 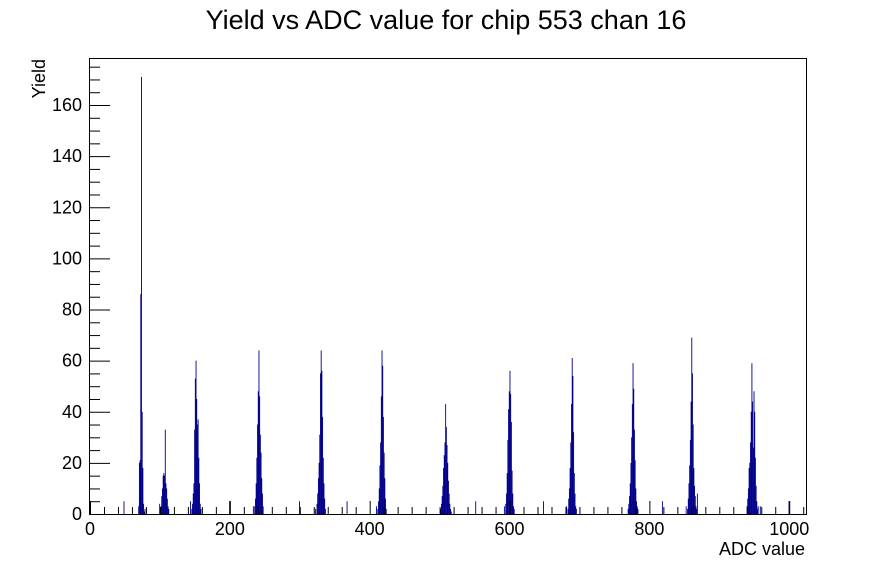 What do you see at coordinates (649, 529) in the screenshot?
I see `x-tick-label: 800` at bounding box center [649, 529].